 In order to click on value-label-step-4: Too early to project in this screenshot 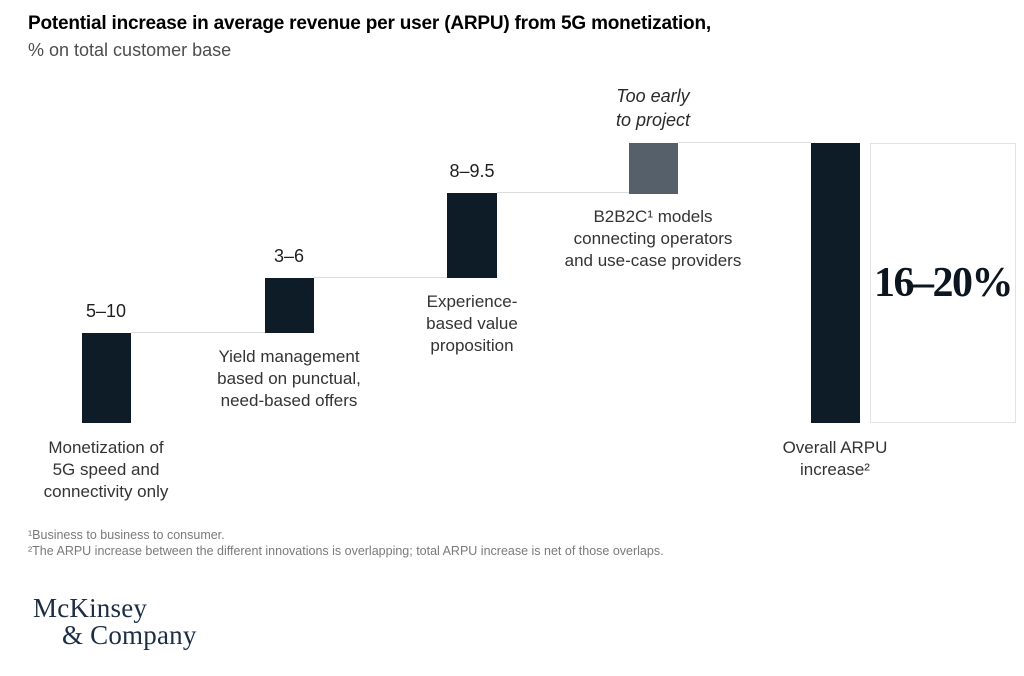, I will do `click(653, 108)`.